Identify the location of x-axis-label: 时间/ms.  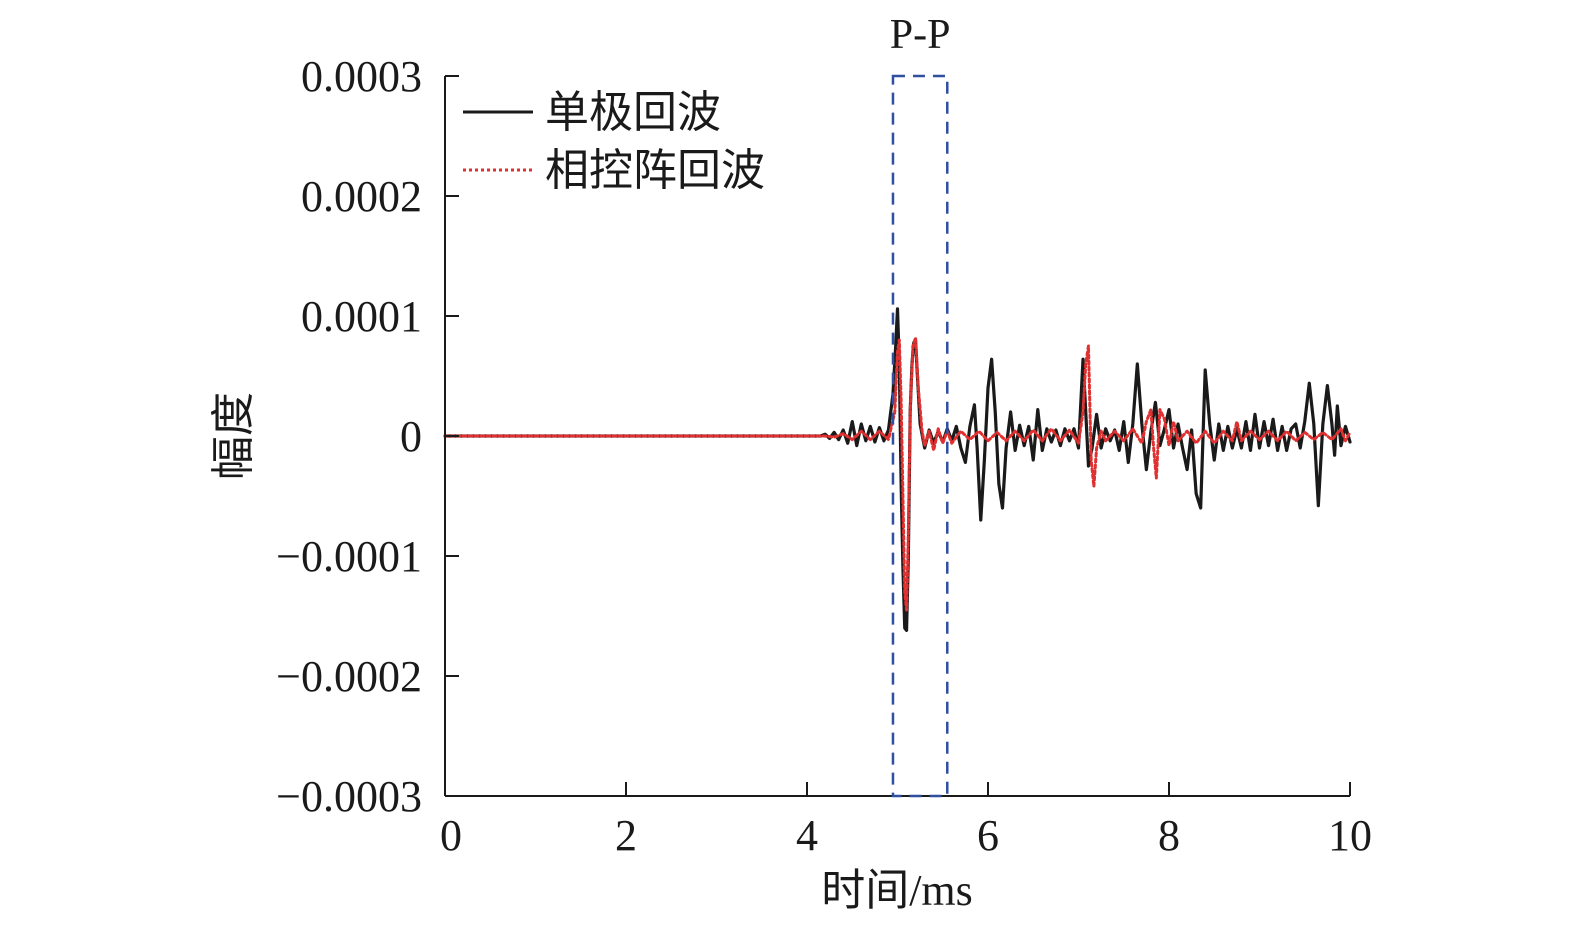
(897, 890).